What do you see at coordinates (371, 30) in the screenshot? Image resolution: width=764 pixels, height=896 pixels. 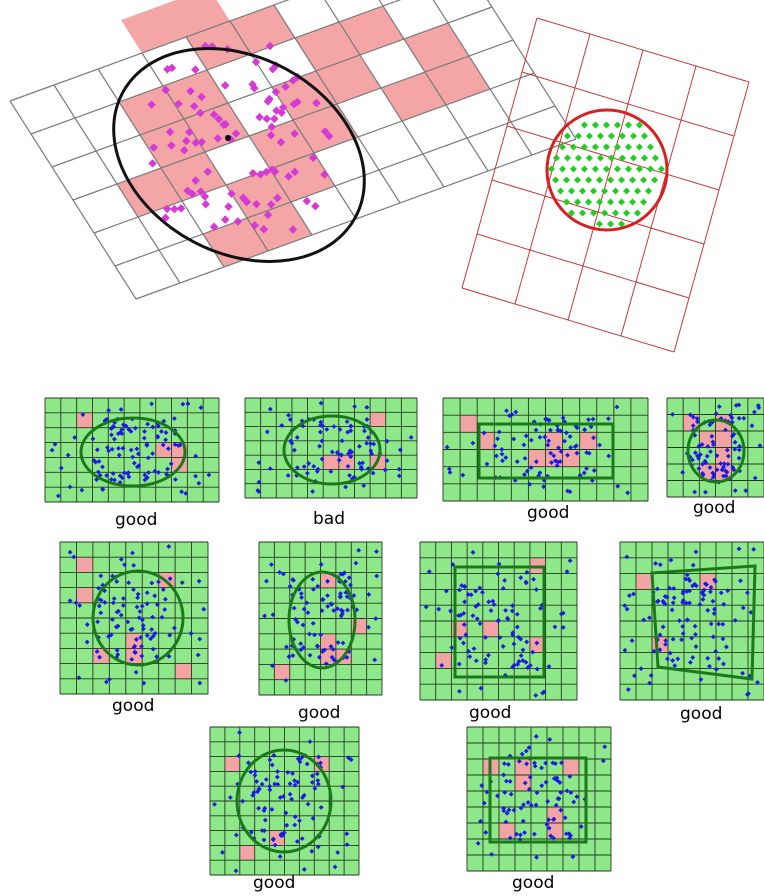 I see `pink-cell` at bounding box center [371, 30].